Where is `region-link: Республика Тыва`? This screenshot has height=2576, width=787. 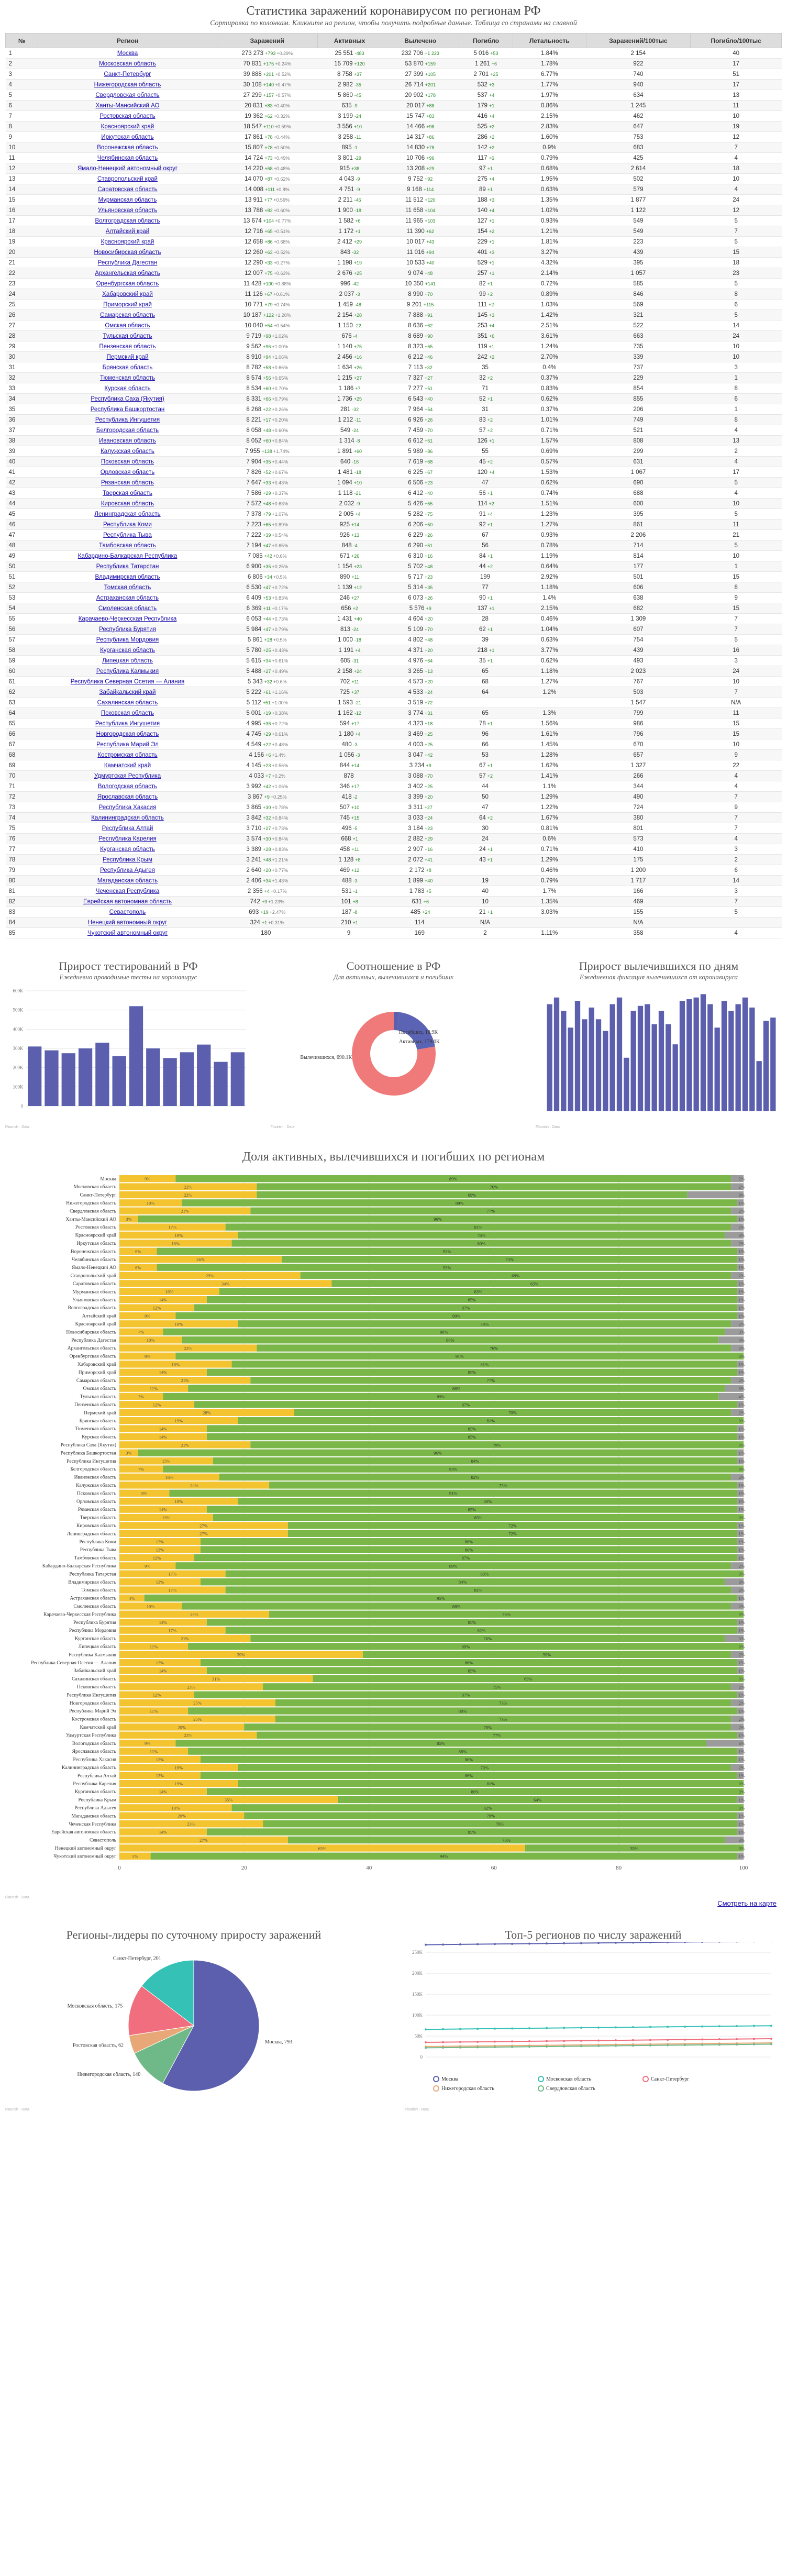 region-link: Республика Тыва is located at coordinates (127, 535).